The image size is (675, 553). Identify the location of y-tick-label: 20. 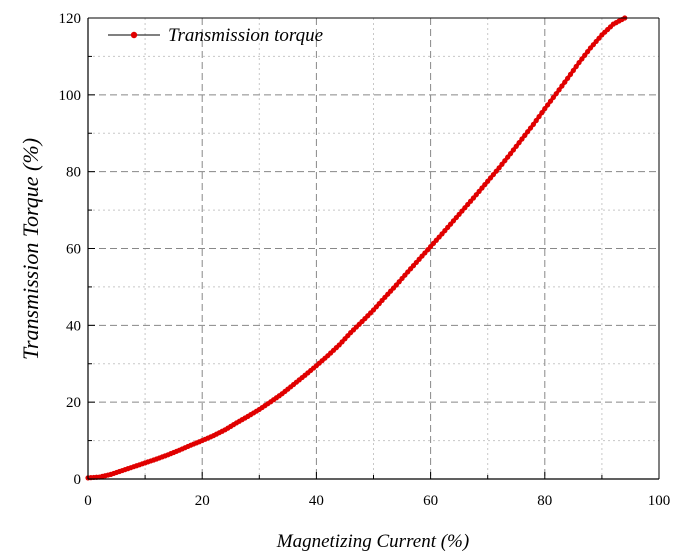
(73, 403).